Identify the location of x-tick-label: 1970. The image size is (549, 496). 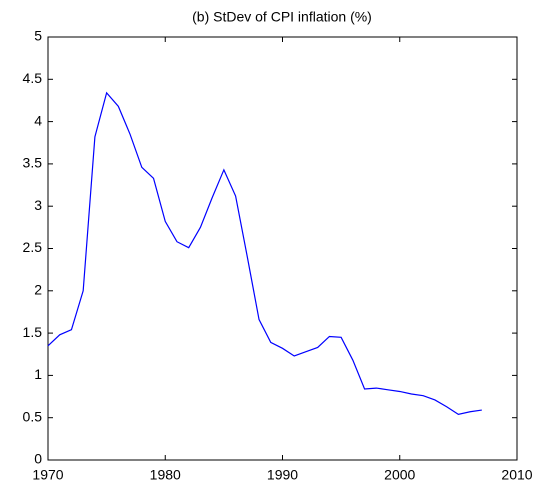
(47, 475).